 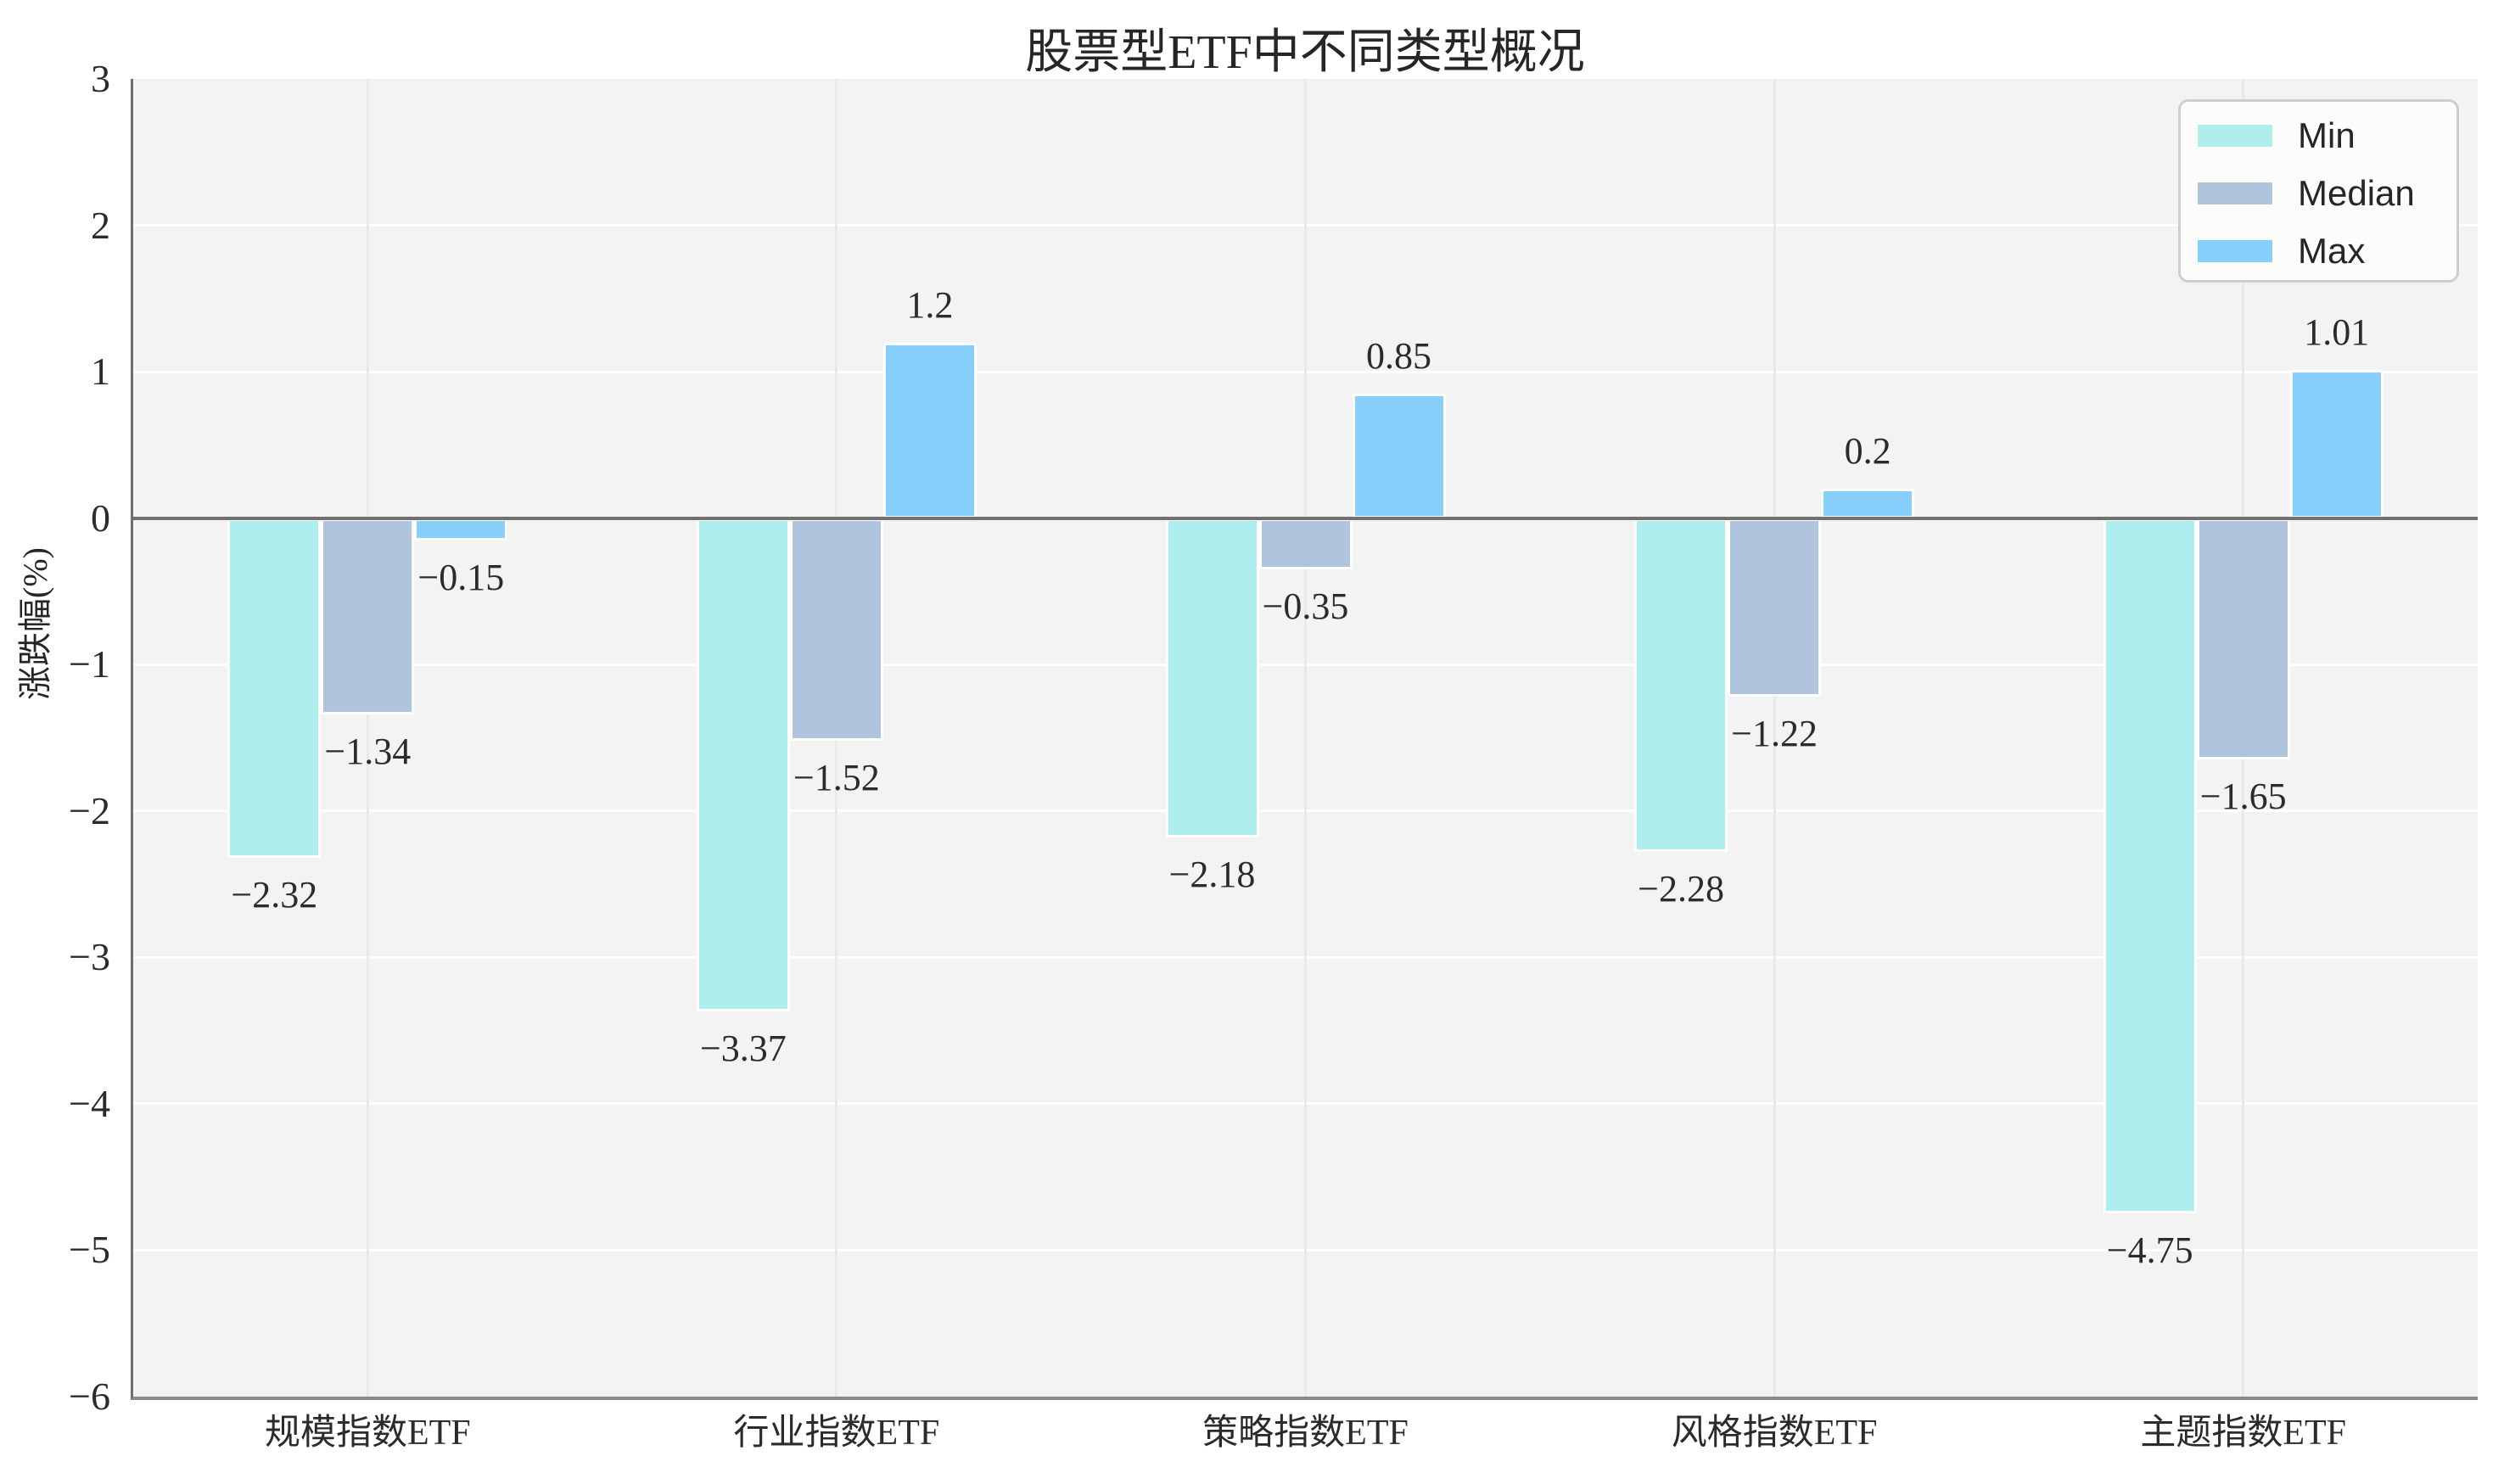 What do you see at coordinates (368, 751) in the screenshot?
I see `bar-value-label: −1.34` at bounding box center [368, 751].